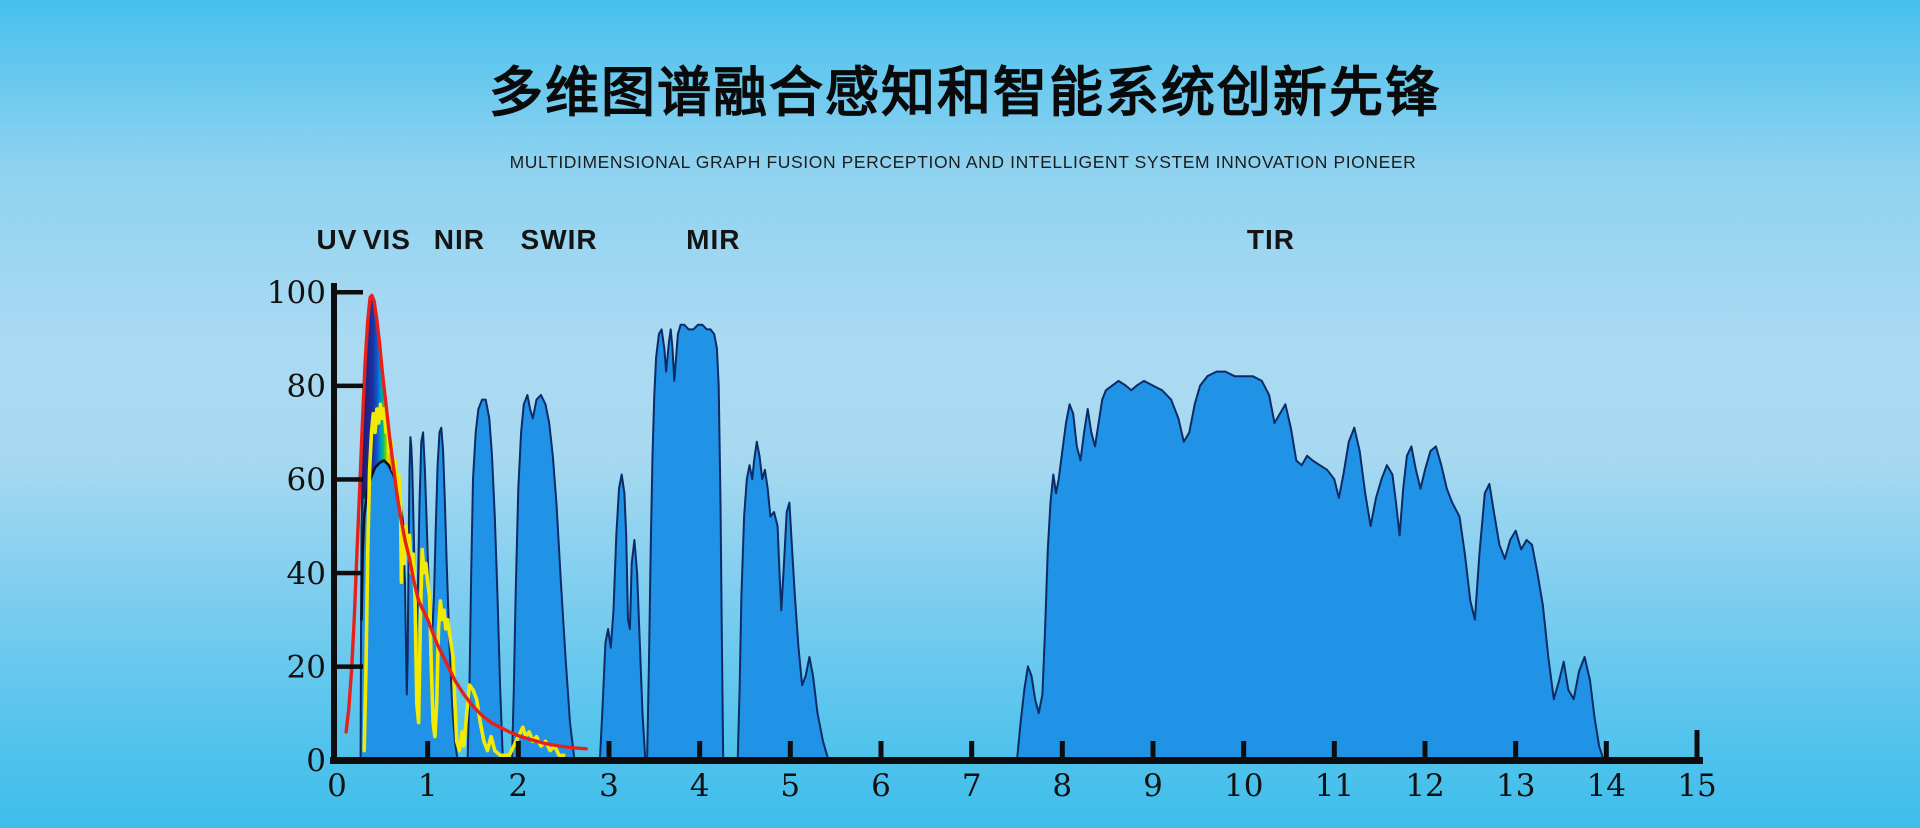  Describe the element at coordinates (1271, 239) in the screenshot. I see `band-label-tir: TIR` at that location.